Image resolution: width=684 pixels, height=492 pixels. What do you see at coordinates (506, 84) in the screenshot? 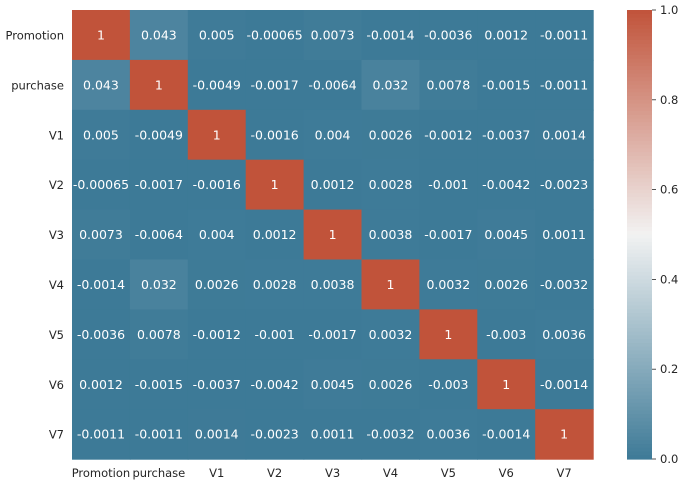
I see `cell-annotation: -0.0015` at bounding box center [506, 84].